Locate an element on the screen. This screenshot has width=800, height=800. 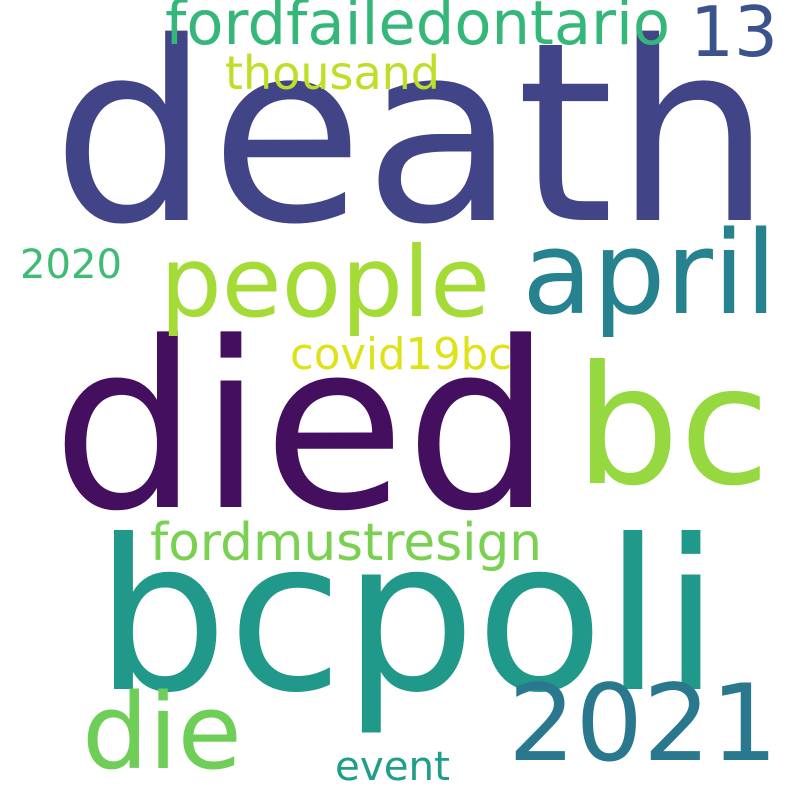
word-people: people is located at coordinates (325, 282).